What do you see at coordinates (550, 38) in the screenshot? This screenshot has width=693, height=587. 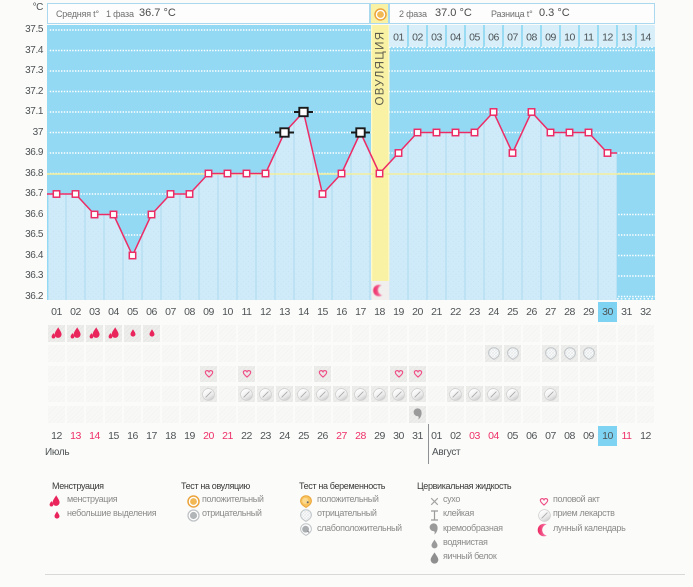 I see `svg-text: 09` at bounding box center [550, 38].